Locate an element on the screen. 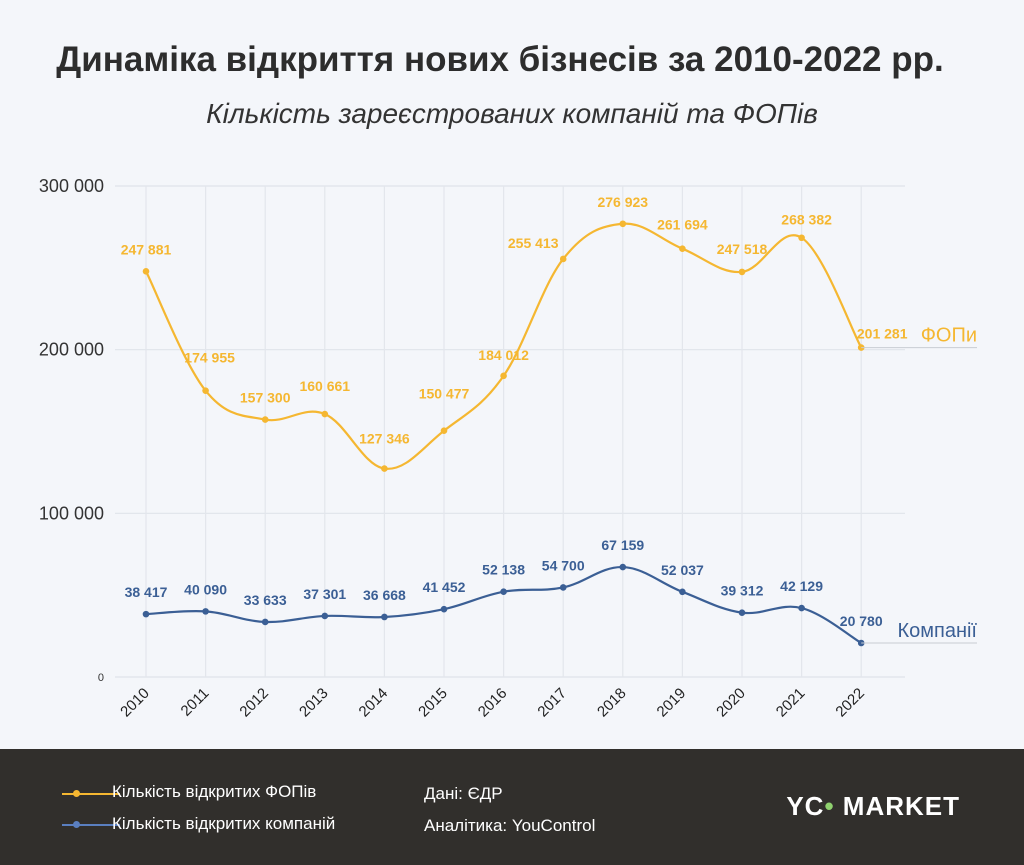 This screenshot has height=865, width=1024. x-tick-label: 2016 is located at coordinates (493, 703).